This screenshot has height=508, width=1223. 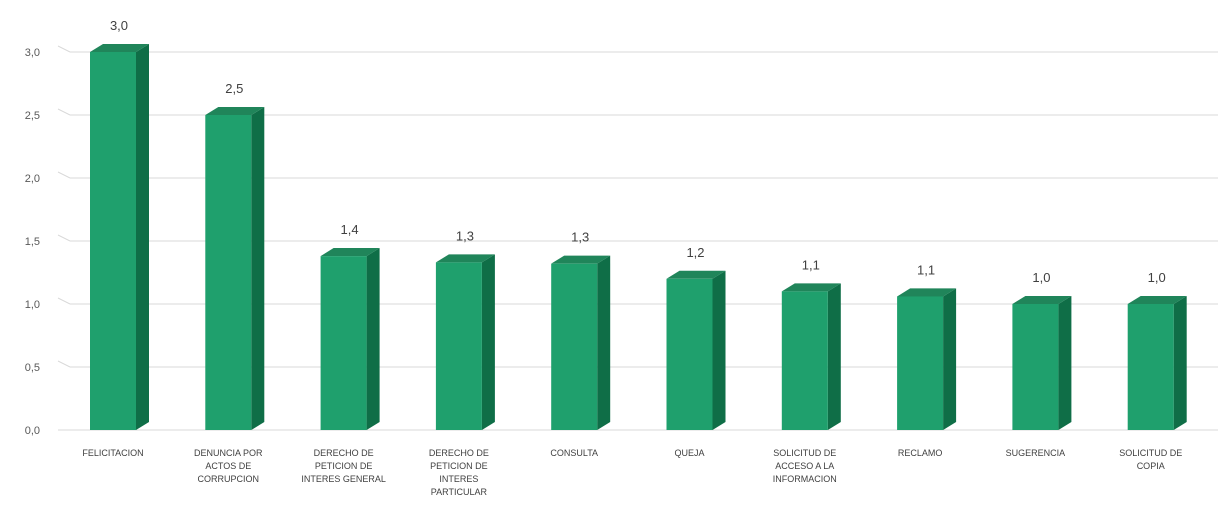 I want to click on category-label: DENUNCIA POR, so click(x=228, y=453).